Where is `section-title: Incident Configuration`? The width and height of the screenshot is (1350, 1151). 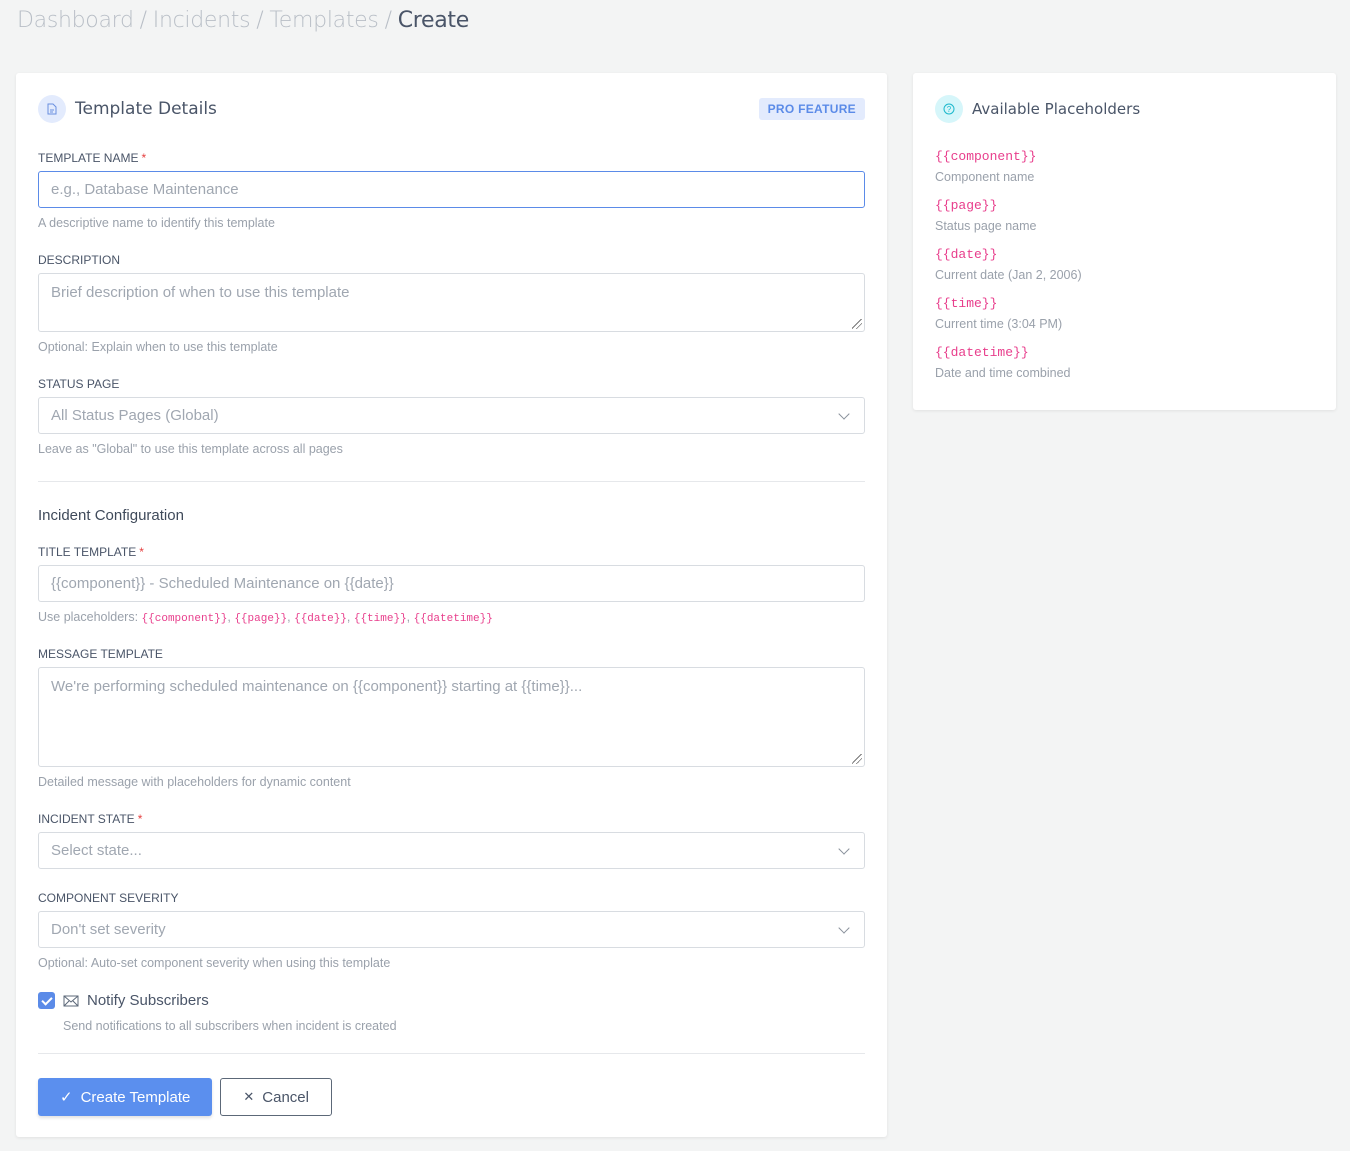
section-title: Incident Configuration is located at coordinates (111, 515).